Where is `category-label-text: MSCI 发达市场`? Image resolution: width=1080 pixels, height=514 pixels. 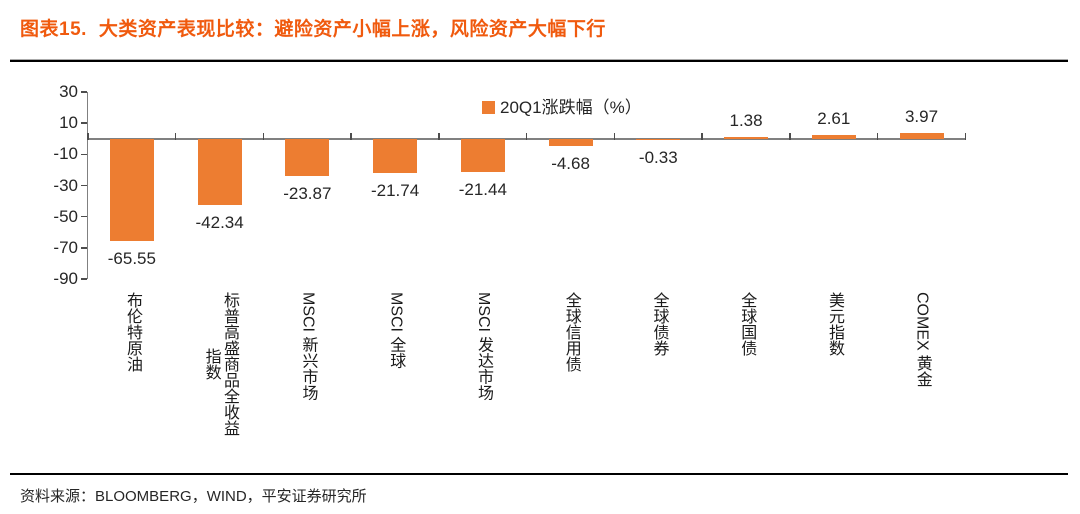 category-label-text: MSCI 发达市场 is located at coordinates (484, 346).